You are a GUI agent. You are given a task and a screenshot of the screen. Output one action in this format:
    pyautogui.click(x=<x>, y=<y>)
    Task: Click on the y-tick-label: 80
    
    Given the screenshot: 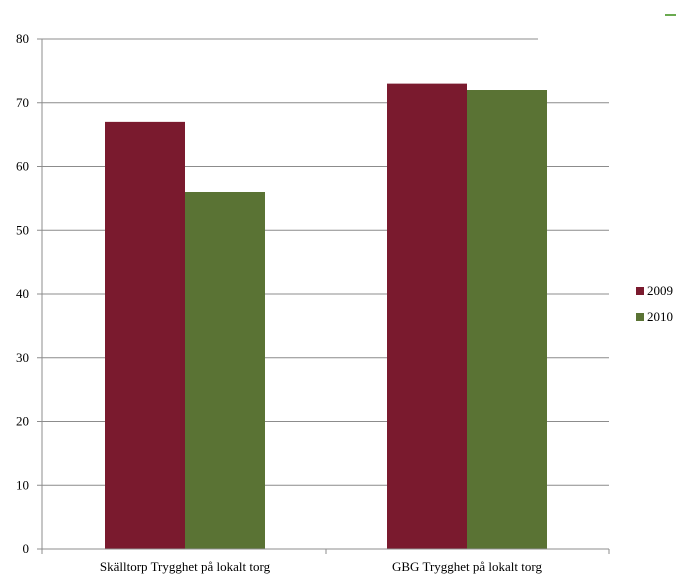 What is the action you would take?
    pyautogui.click(x=22, y=38)
    